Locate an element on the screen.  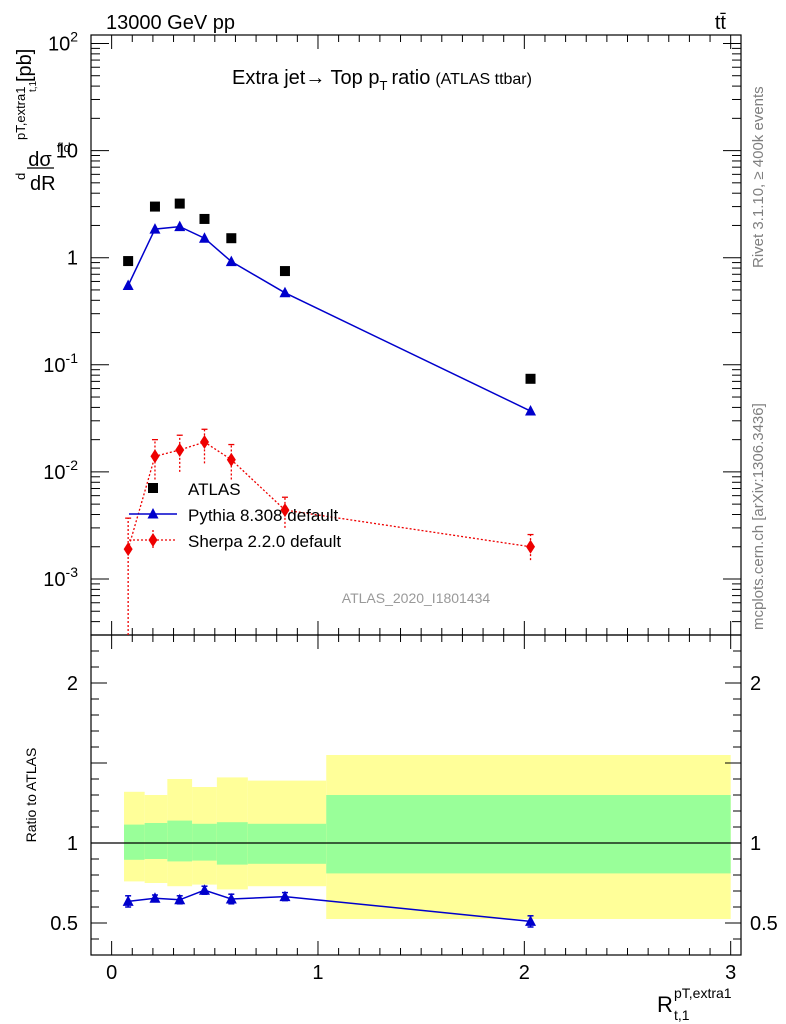
y-tick-label-ratio-right: 1 is located at coordinates (755, 844).